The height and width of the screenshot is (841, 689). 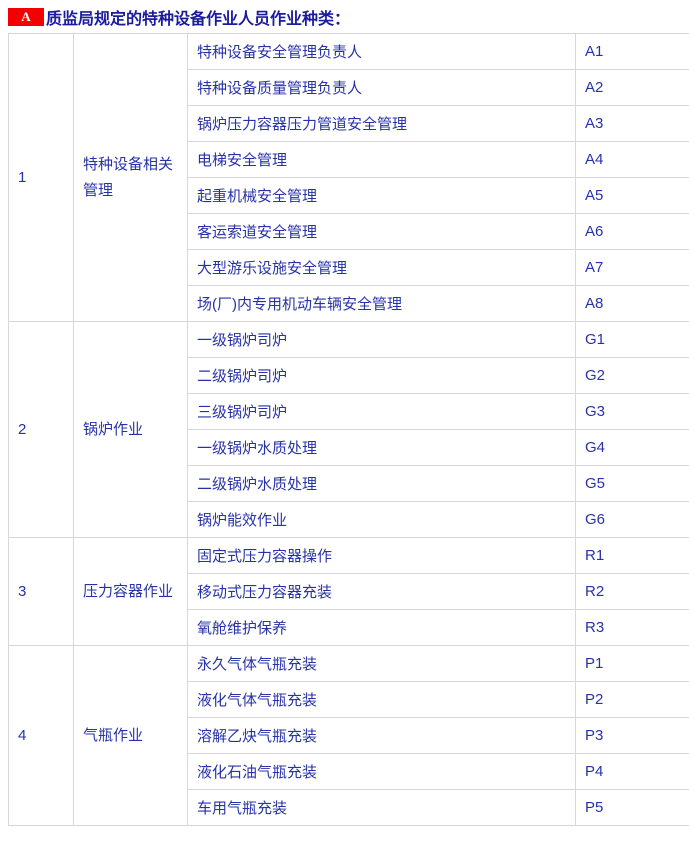 What do you see at coordinates (381, 591) in the screenshot?
I see `item-name-cell: 移动式压力容器充装` at bounding box center [381, 591].